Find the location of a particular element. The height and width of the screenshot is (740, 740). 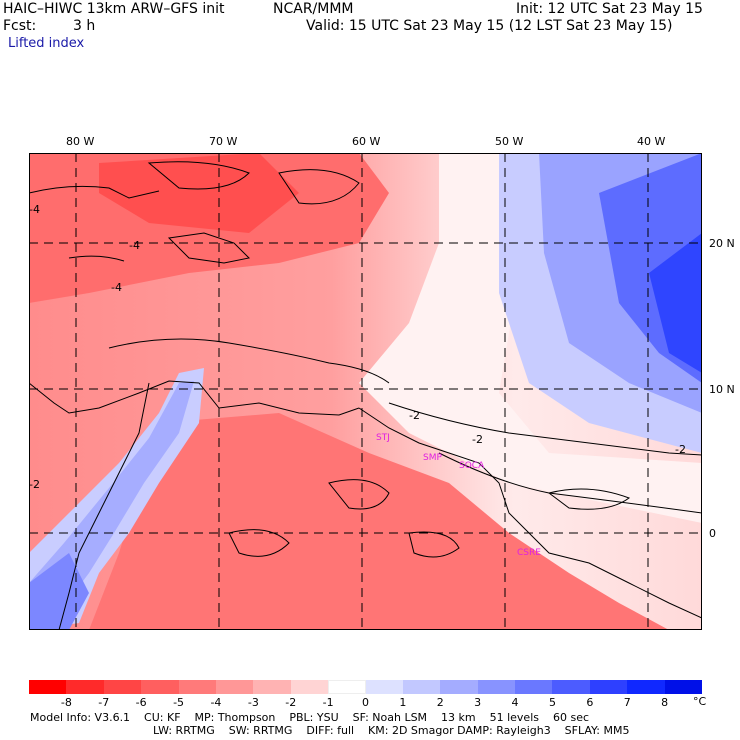

lat-label-20n: 20 N is located at coordinates (722, 243).